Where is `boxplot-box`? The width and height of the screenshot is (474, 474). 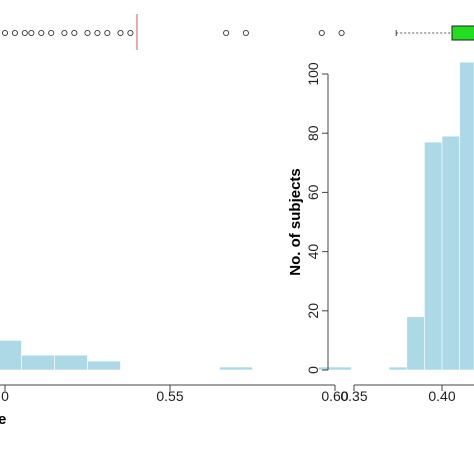 boxplot-box is located at coordinates (462, 33).